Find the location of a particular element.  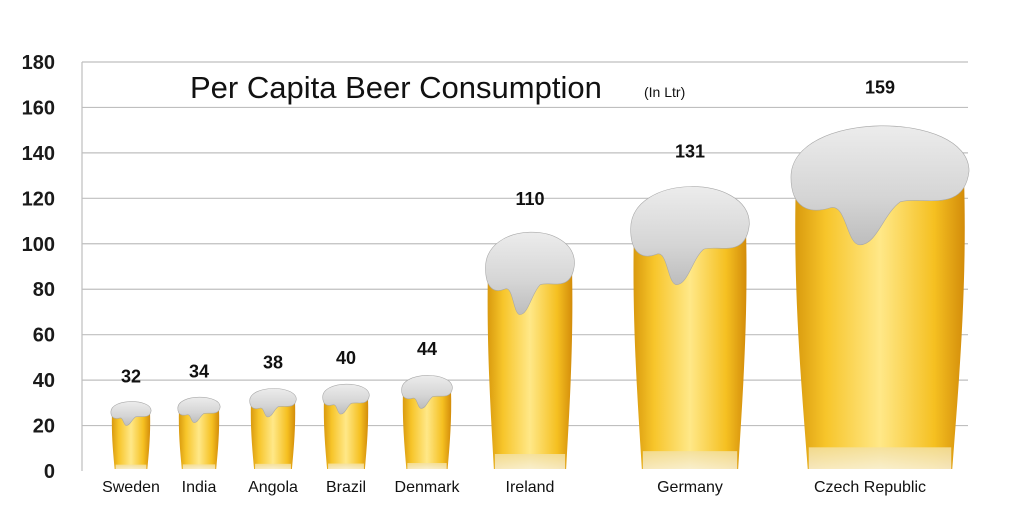

y-tick-label: 160 is located at coordinates (38, 108).